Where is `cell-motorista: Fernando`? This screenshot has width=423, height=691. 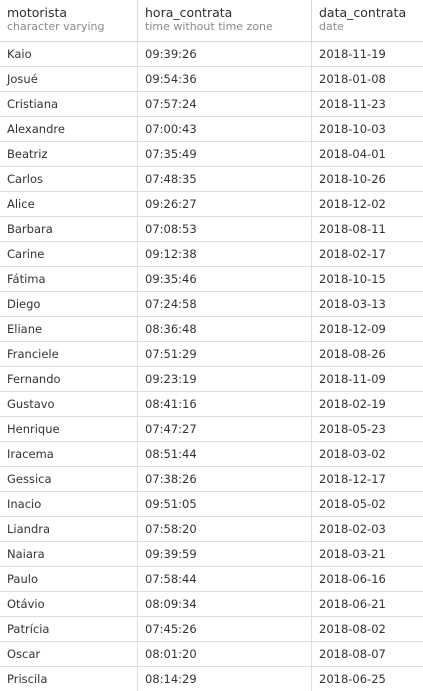 cell-motorista: Fernando is located at coordinates (69, 379).